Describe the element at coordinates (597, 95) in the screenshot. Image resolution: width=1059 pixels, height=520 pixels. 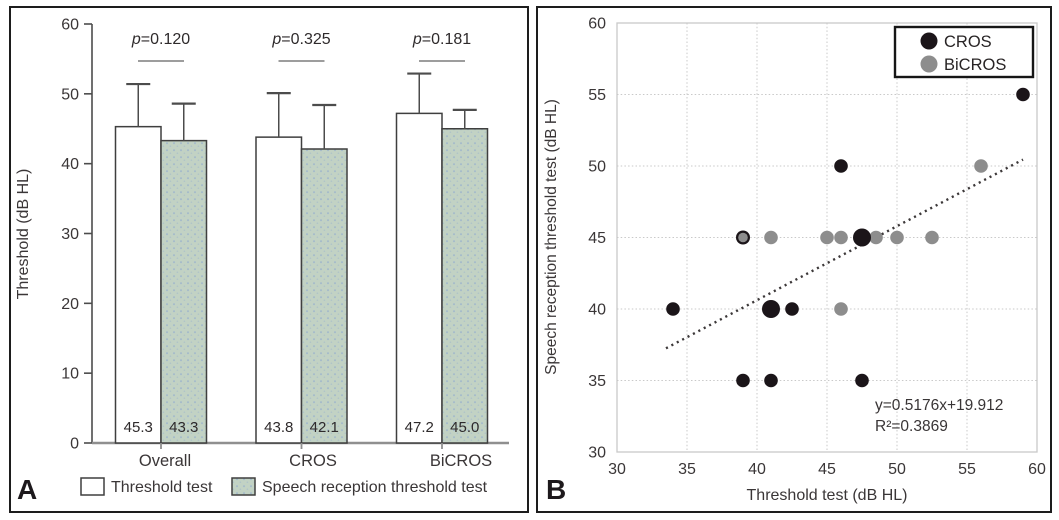
I see `y-tick-label: 55` at that location.